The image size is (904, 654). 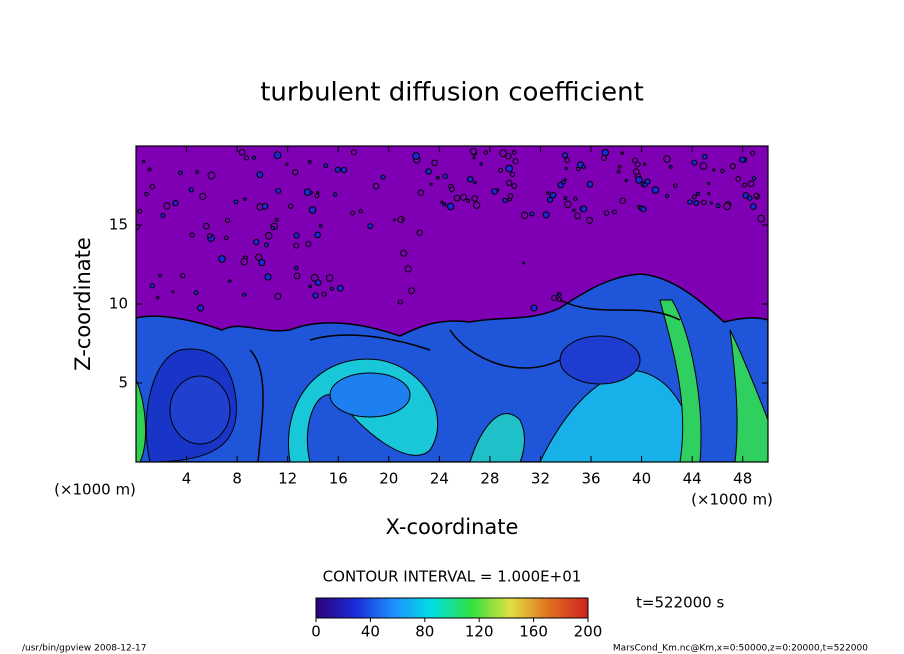 What do you see at coordinates (118, 304) in the screenshot?
I see `y-tick-label: 10` at bounding box center [118, 304].